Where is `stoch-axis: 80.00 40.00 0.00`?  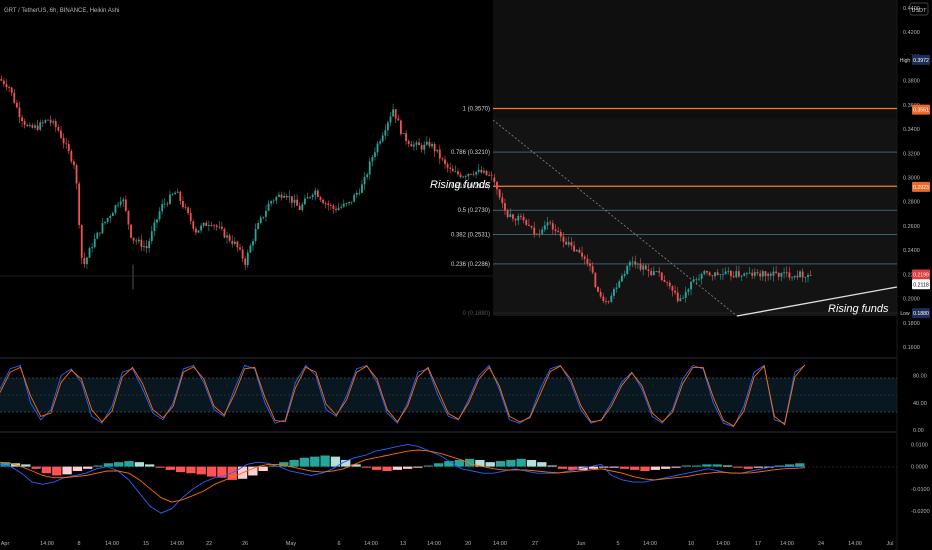
stoch-axis: 80.00 40.00 0.00 is located at coordinates (920, 404).